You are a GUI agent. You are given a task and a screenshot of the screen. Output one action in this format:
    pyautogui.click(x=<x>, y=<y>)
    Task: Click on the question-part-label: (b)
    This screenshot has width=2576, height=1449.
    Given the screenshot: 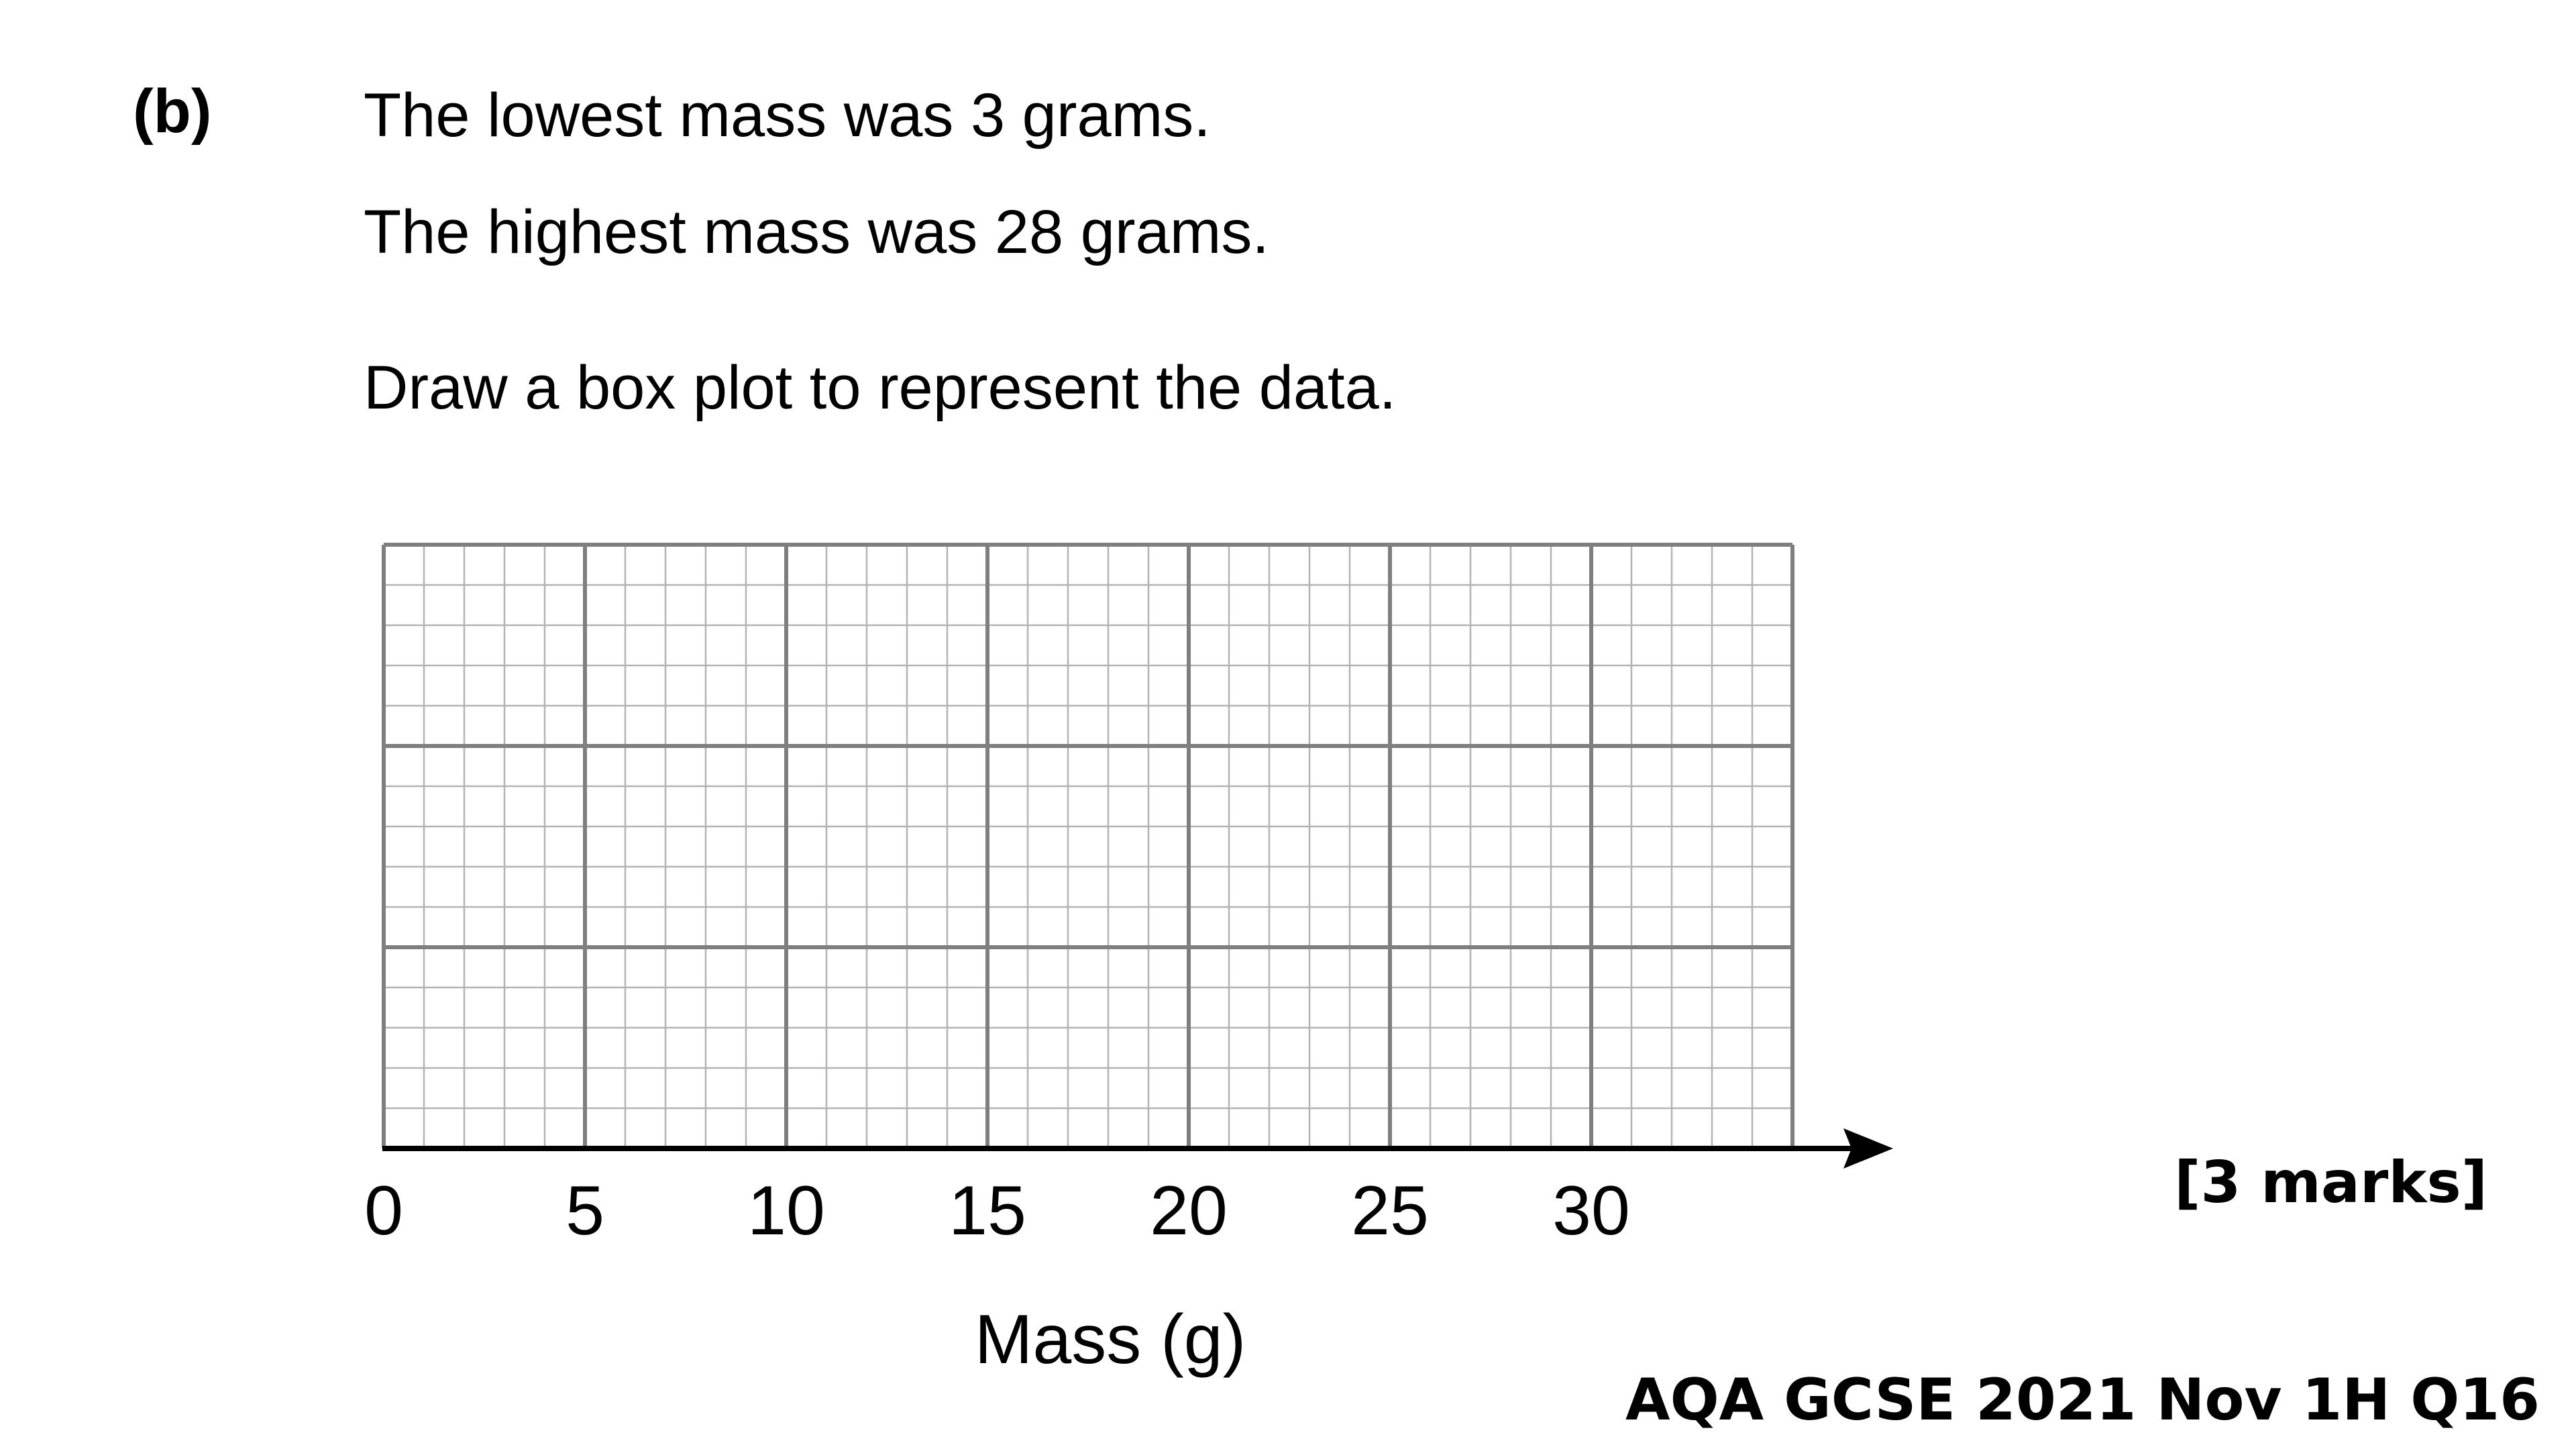 What is the action you would take?
    pyautogui.click(x=172, y=111)
    